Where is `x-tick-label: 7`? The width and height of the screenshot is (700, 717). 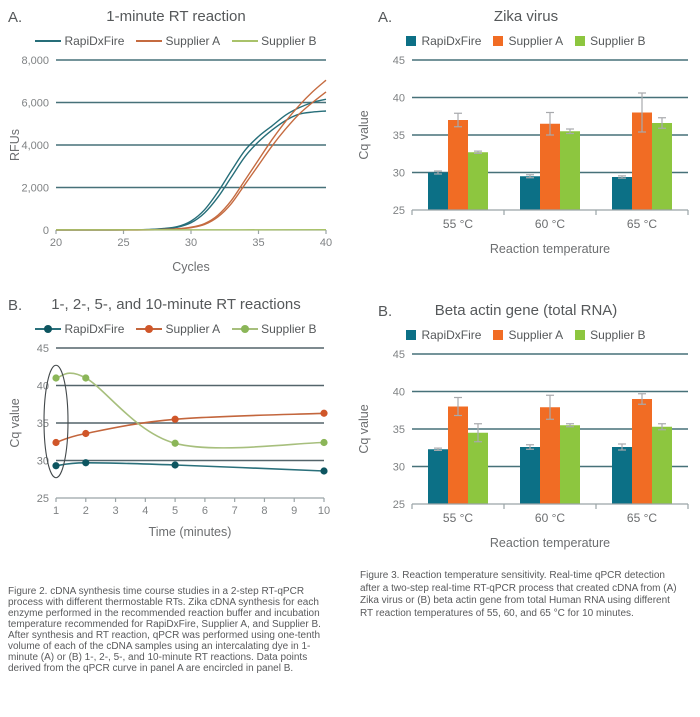 x-tick-label: 7 is located at coordinates (235, 511).